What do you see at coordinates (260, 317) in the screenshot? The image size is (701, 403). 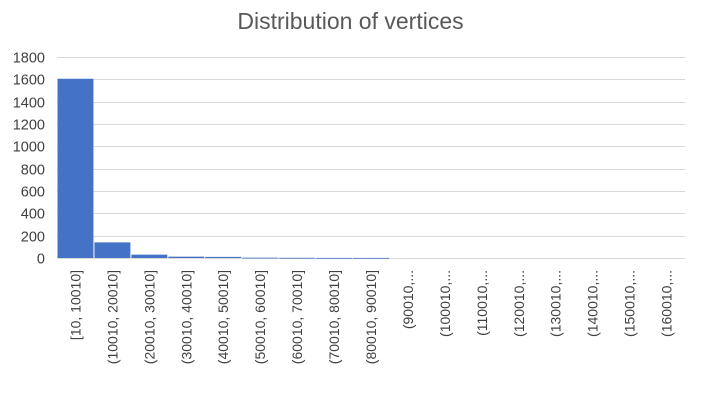 I see `x-category-label: (50010, 60010]` at bounding box center [260, 317].